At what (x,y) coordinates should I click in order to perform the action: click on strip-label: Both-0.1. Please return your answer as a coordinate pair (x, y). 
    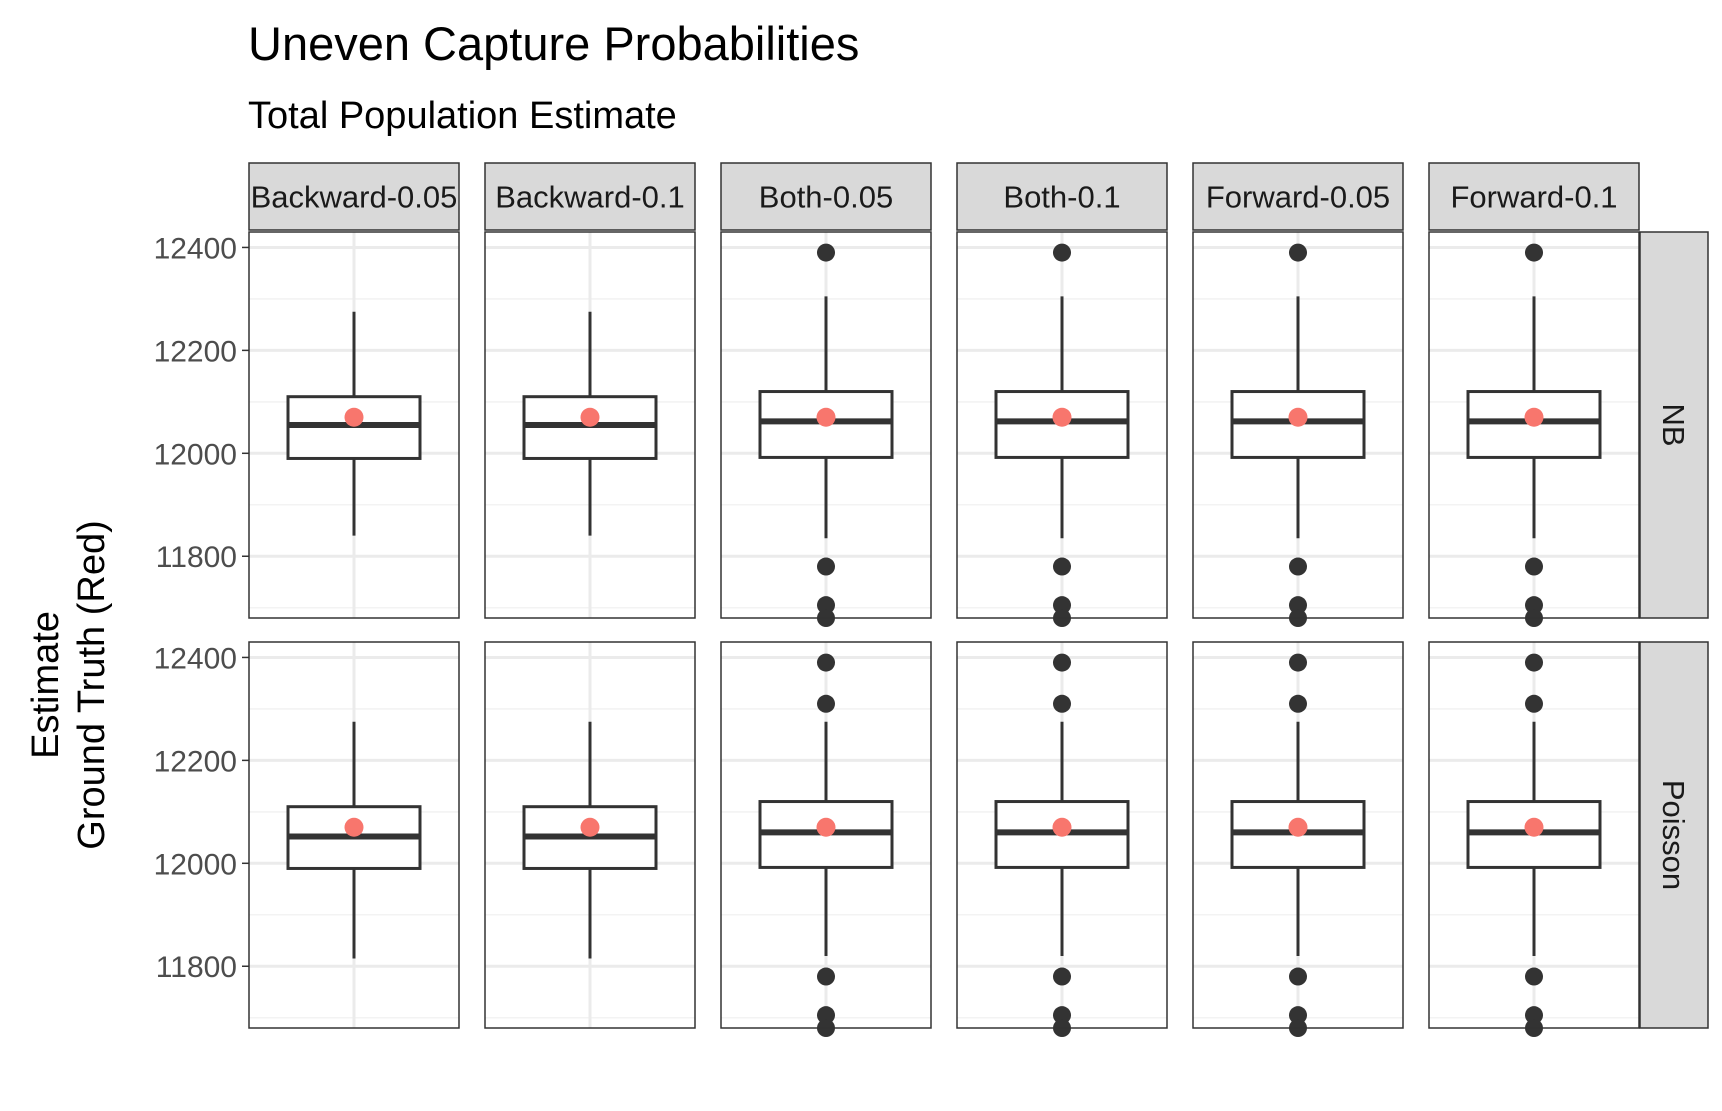
    Looking at the image, I should click on (1061, 197).